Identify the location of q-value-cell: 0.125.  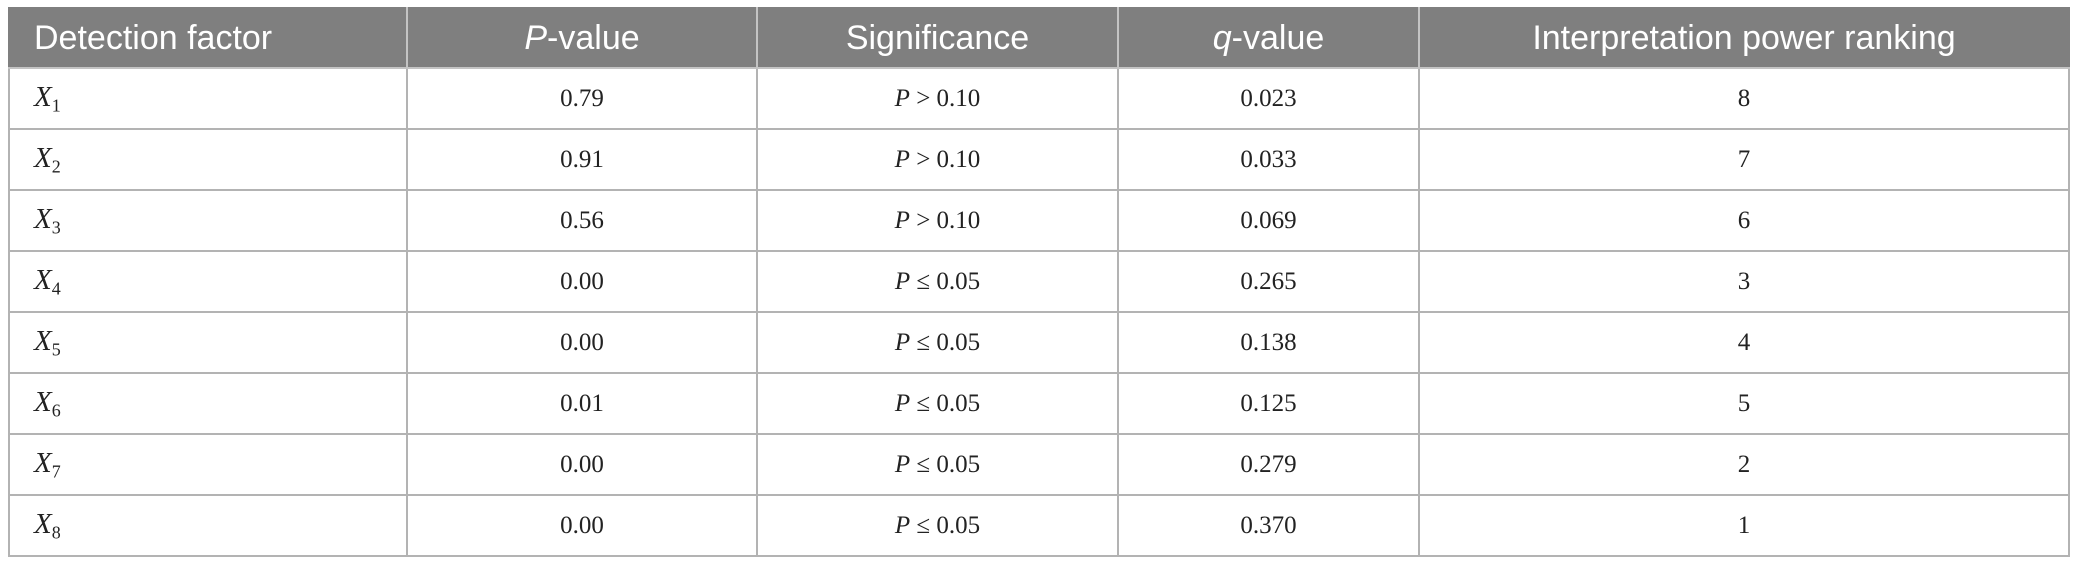
(1268, 403).